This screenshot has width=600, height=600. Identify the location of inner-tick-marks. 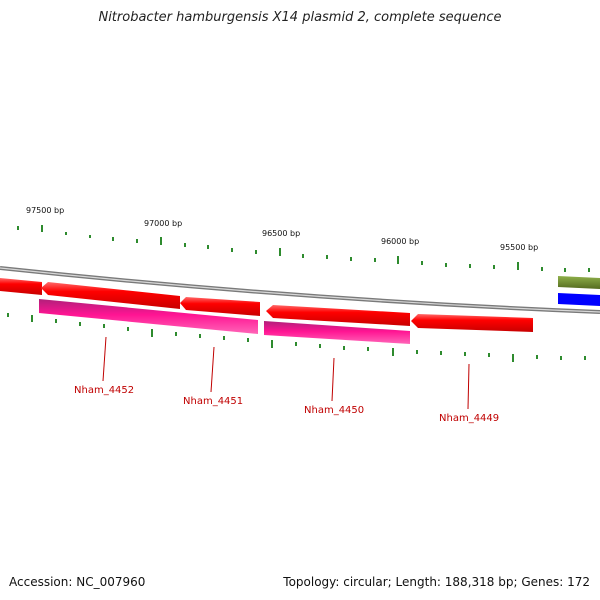
(296, 337).